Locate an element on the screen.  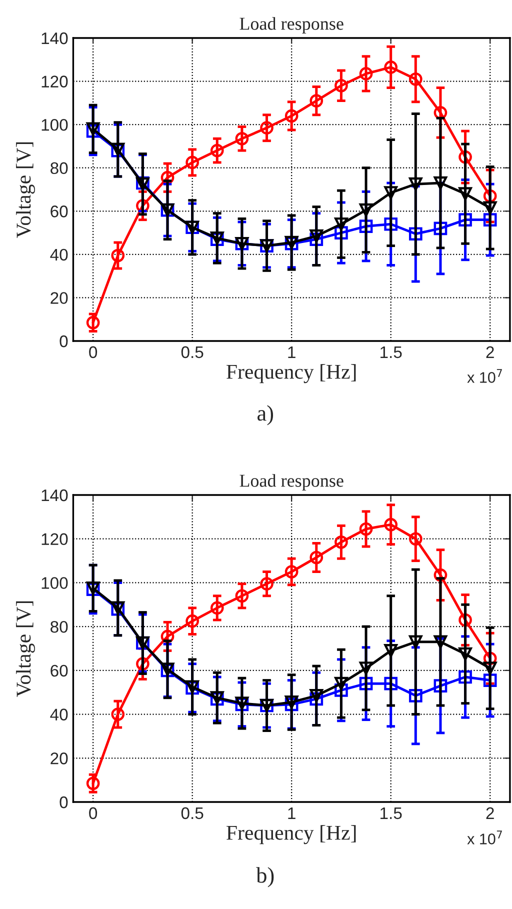
text: a) is located at coordinates (266, 415).